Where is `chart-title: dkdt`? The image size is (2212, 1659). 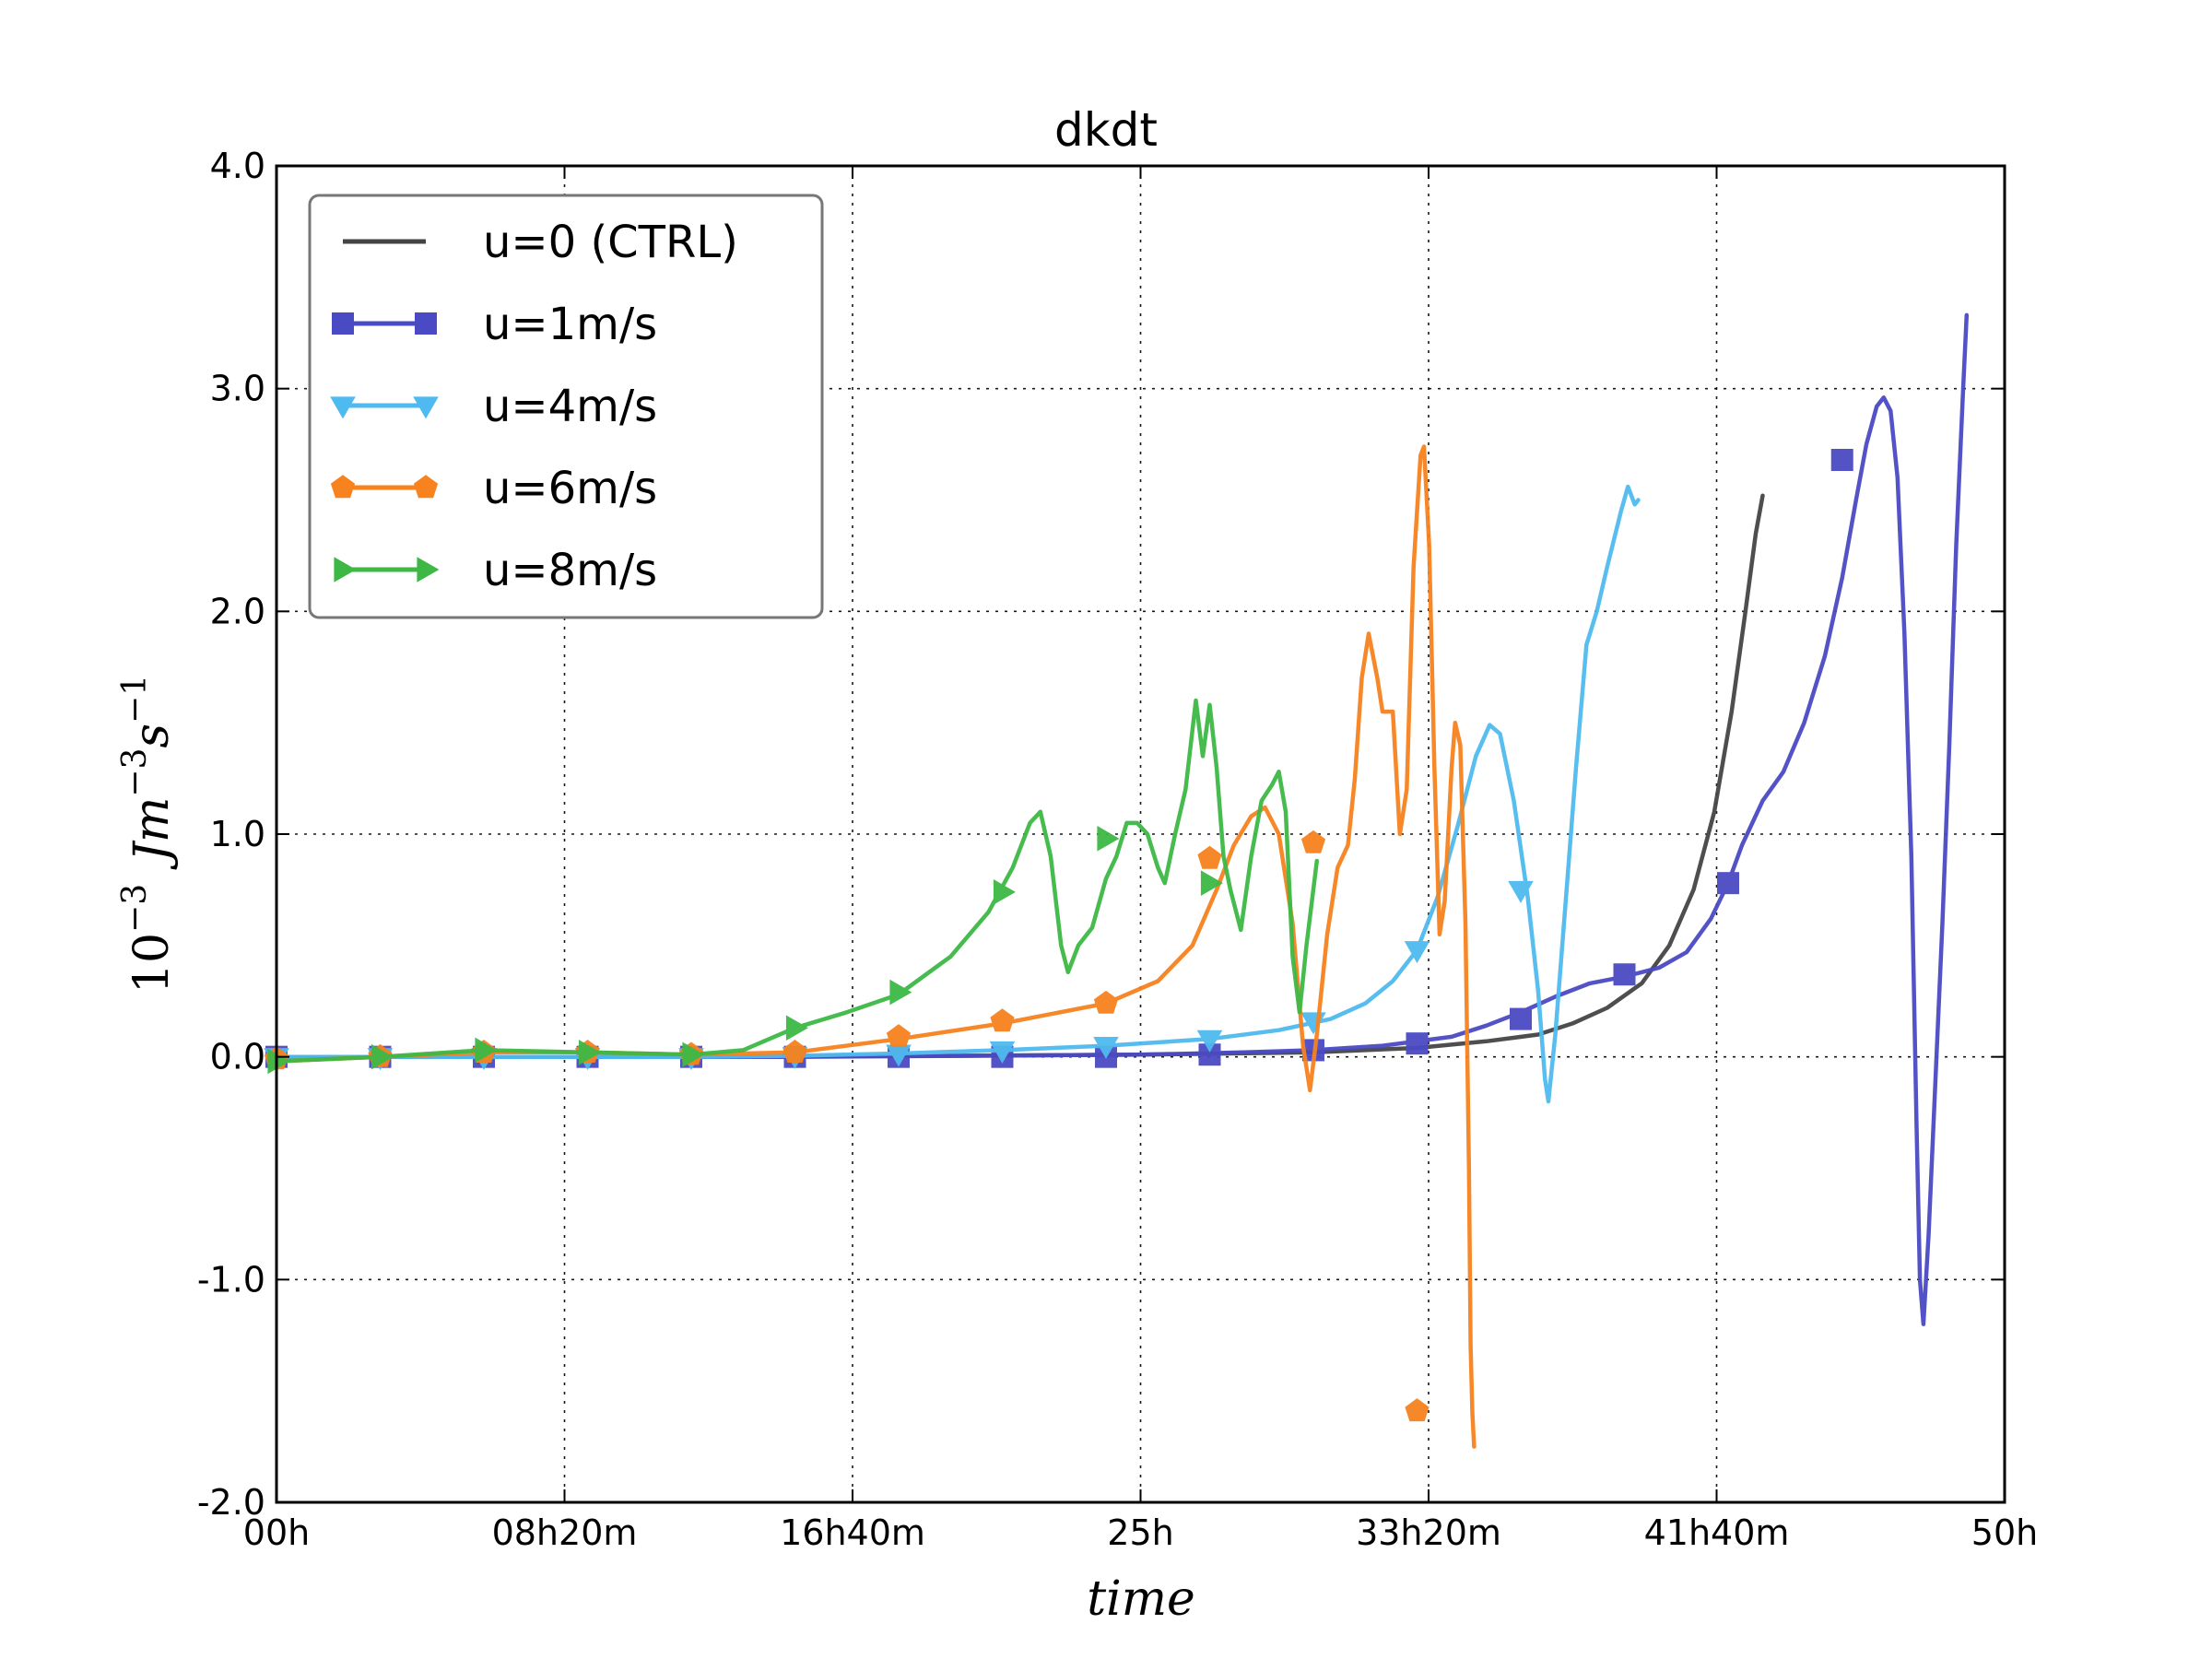
chart-title: dkdt is located at coordinates (1106, 130).